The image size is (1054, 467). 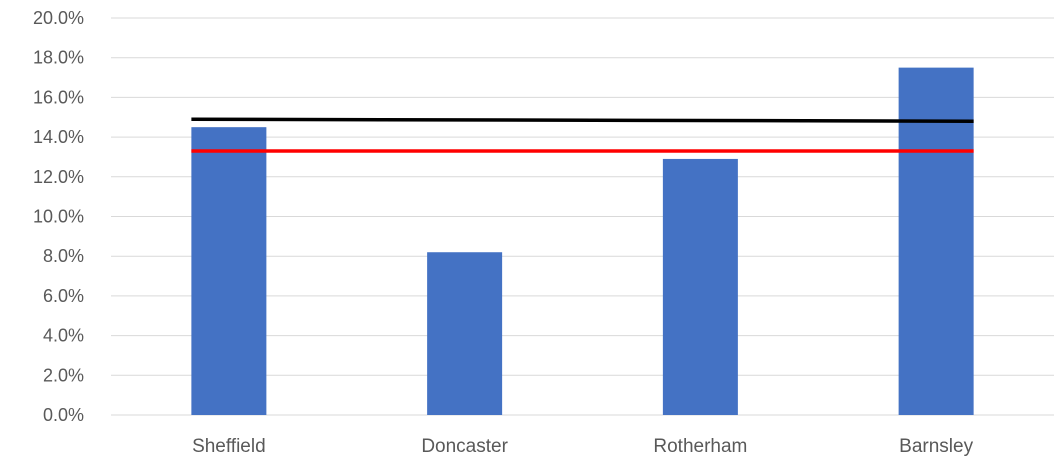 What do you see at coordinates (229, 271) in the screenshot?
I see `bar-sheffield` at bounding box center [229, 271].